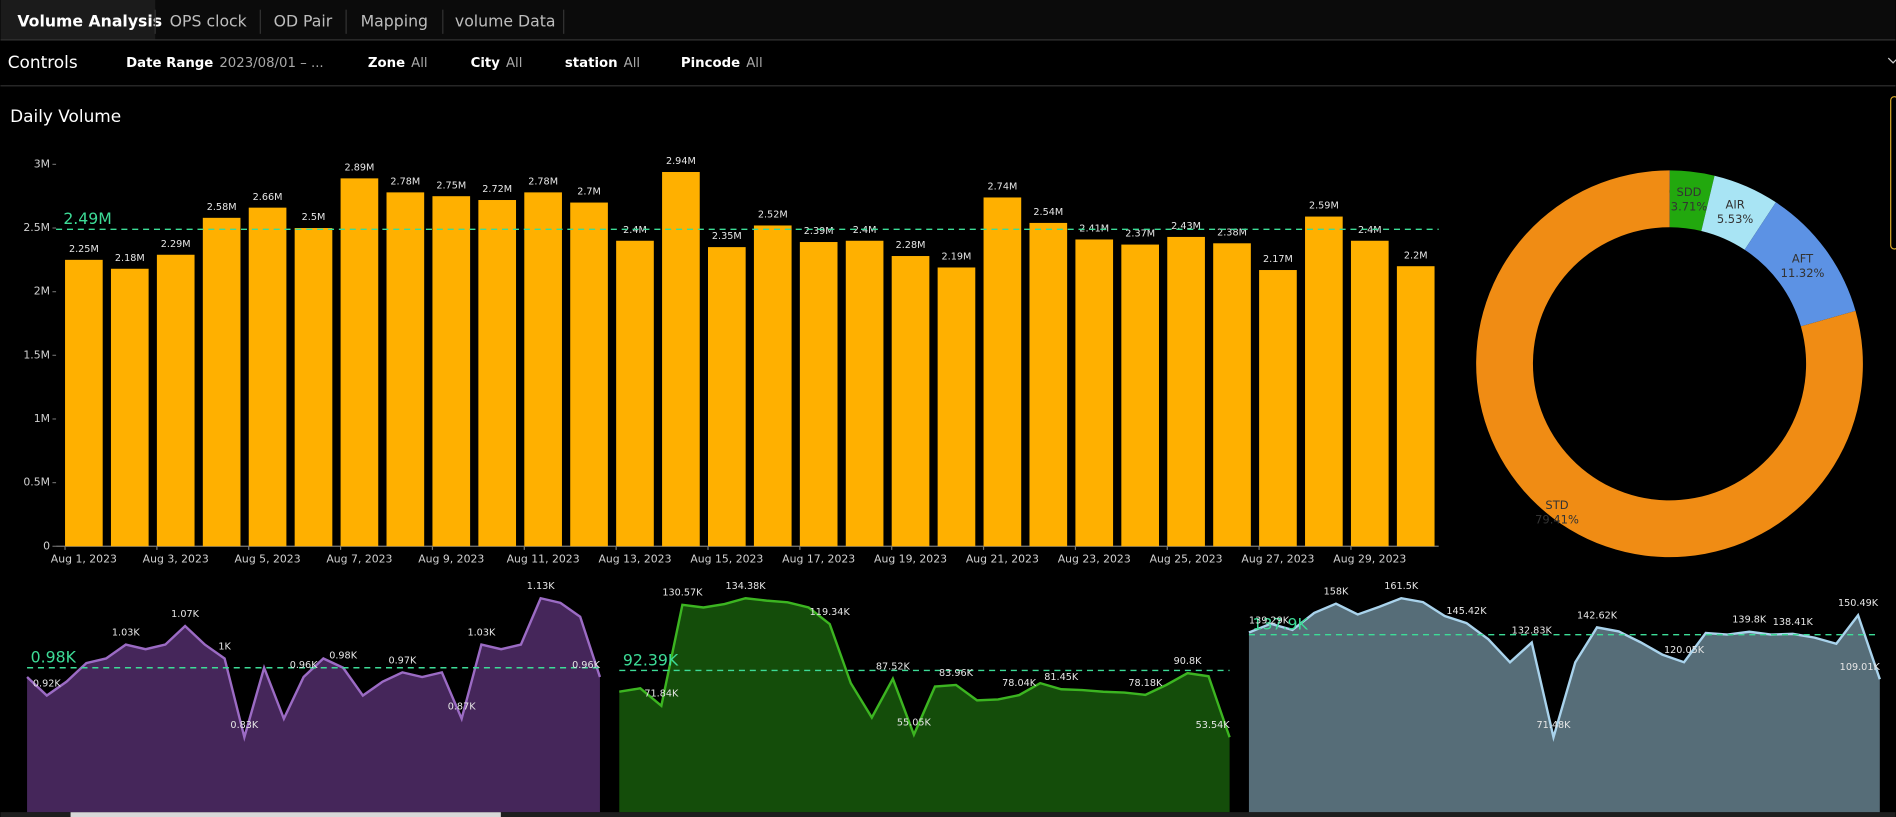 This screenshot has height=817, width=1896. What do you see at coordinates (1094, 559) in the screenshot?
I see `x-tick-label: Aug 23, 2023` at bounding box center [1094, 559].